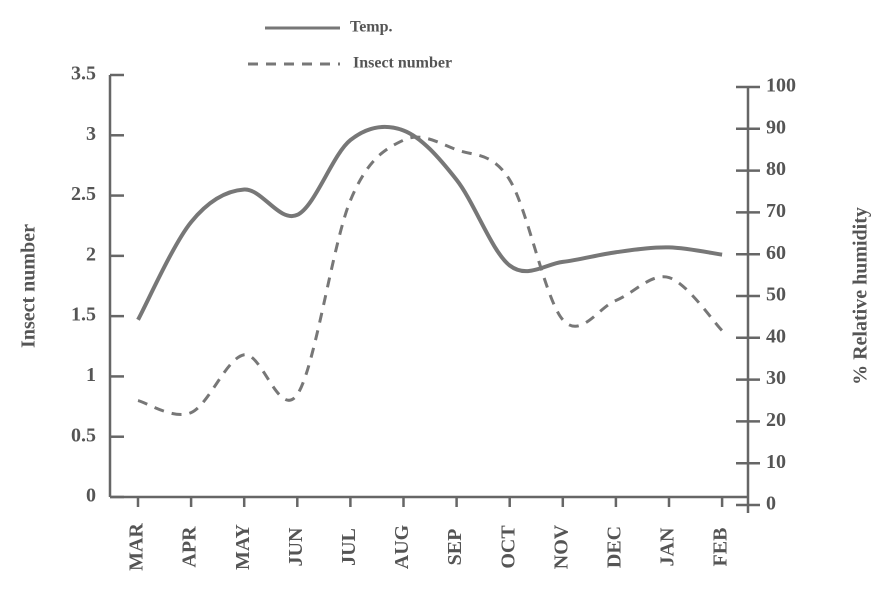  I want to click on y-tick-label: 2.5, so click(83, 194).